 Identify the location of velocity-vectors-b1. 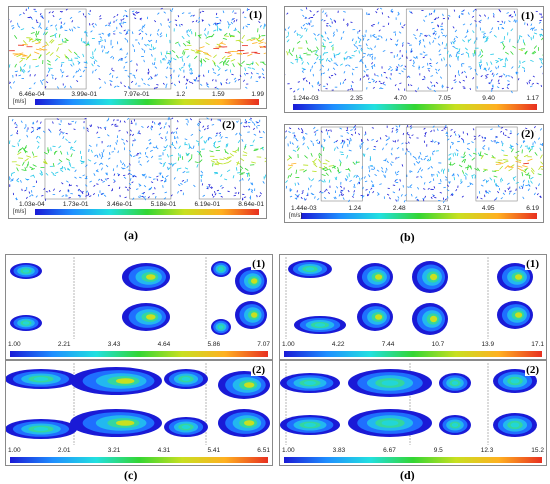
(414, 50).